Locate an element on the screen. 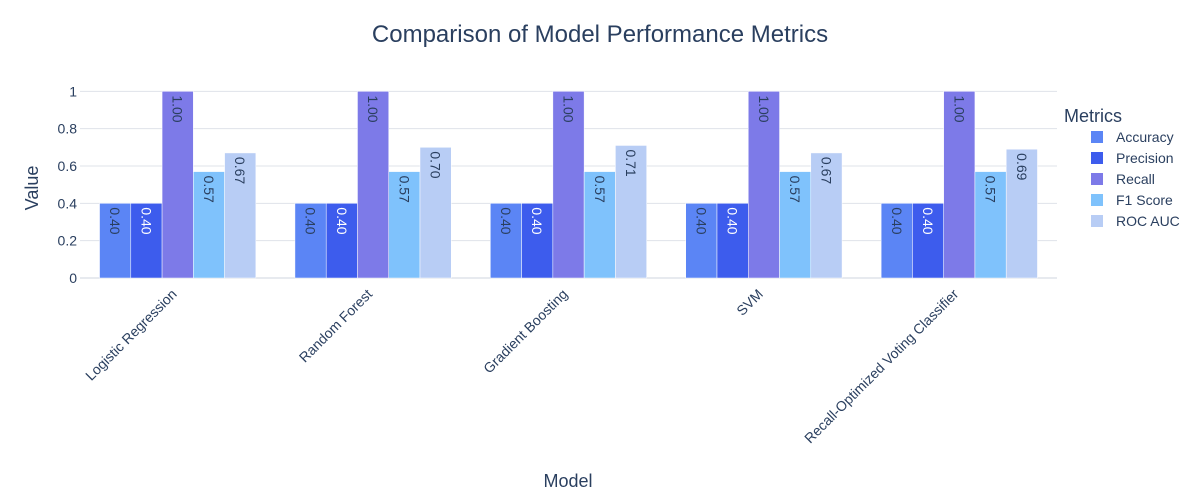 The height and width of the screenshot is (500, 1200). legend-label: Precision is located at coordinates (1145, 158).